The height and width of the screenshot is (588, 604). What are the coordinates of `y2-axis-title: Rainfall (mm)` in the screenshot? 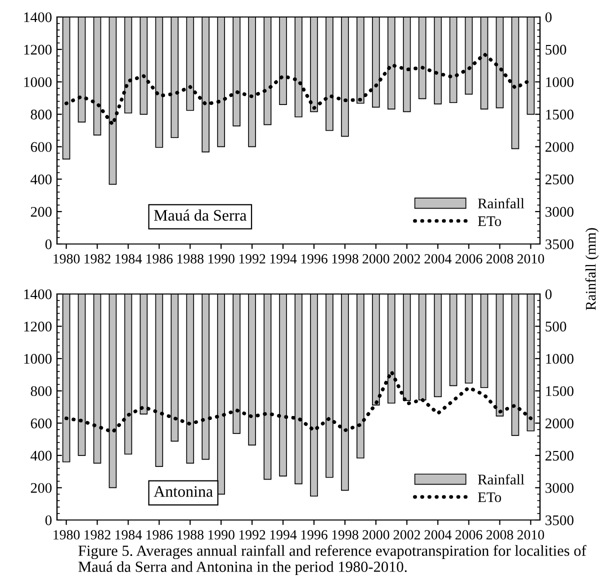 It's located at (592, 269).